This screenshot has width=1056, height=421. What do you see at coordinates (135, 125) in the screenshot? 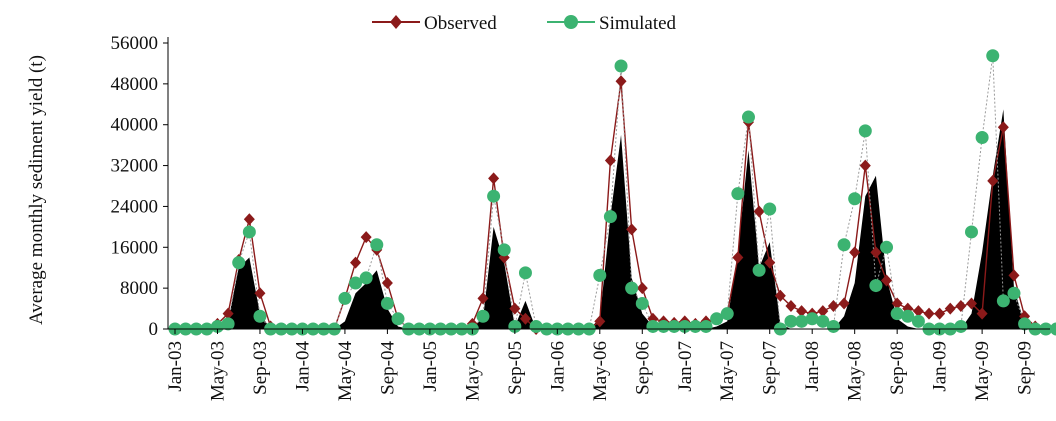
I see `y-tick-label: 40000` at bounding box center [135, 125].